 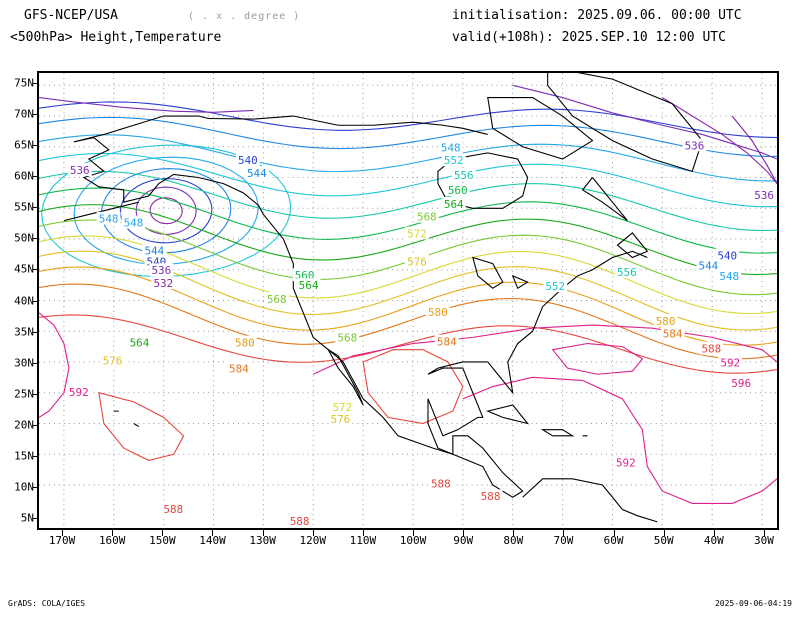 I want to click on contour-value-label: 568, so click(x=347, y=338).